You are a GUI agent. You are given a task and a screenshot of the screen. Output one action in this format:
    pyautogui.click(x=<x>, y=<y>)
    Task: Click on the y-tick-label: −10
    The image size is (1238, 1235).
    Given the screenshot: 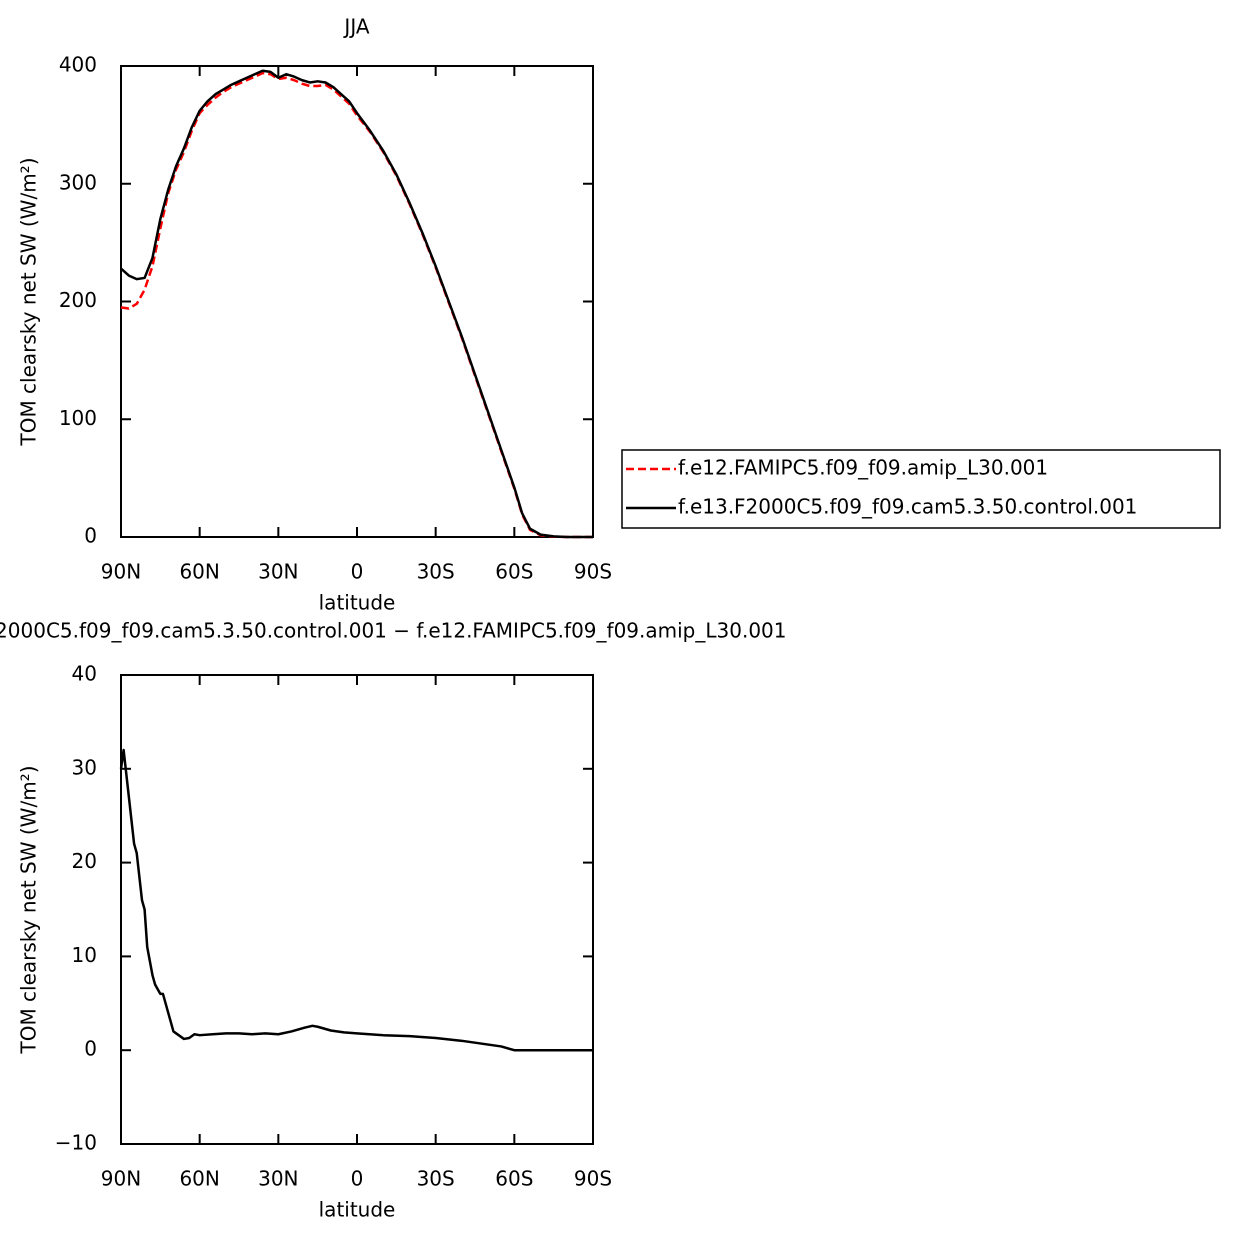 What is the action you would take?
    pyautogui.click(x=76, y=1143)
    